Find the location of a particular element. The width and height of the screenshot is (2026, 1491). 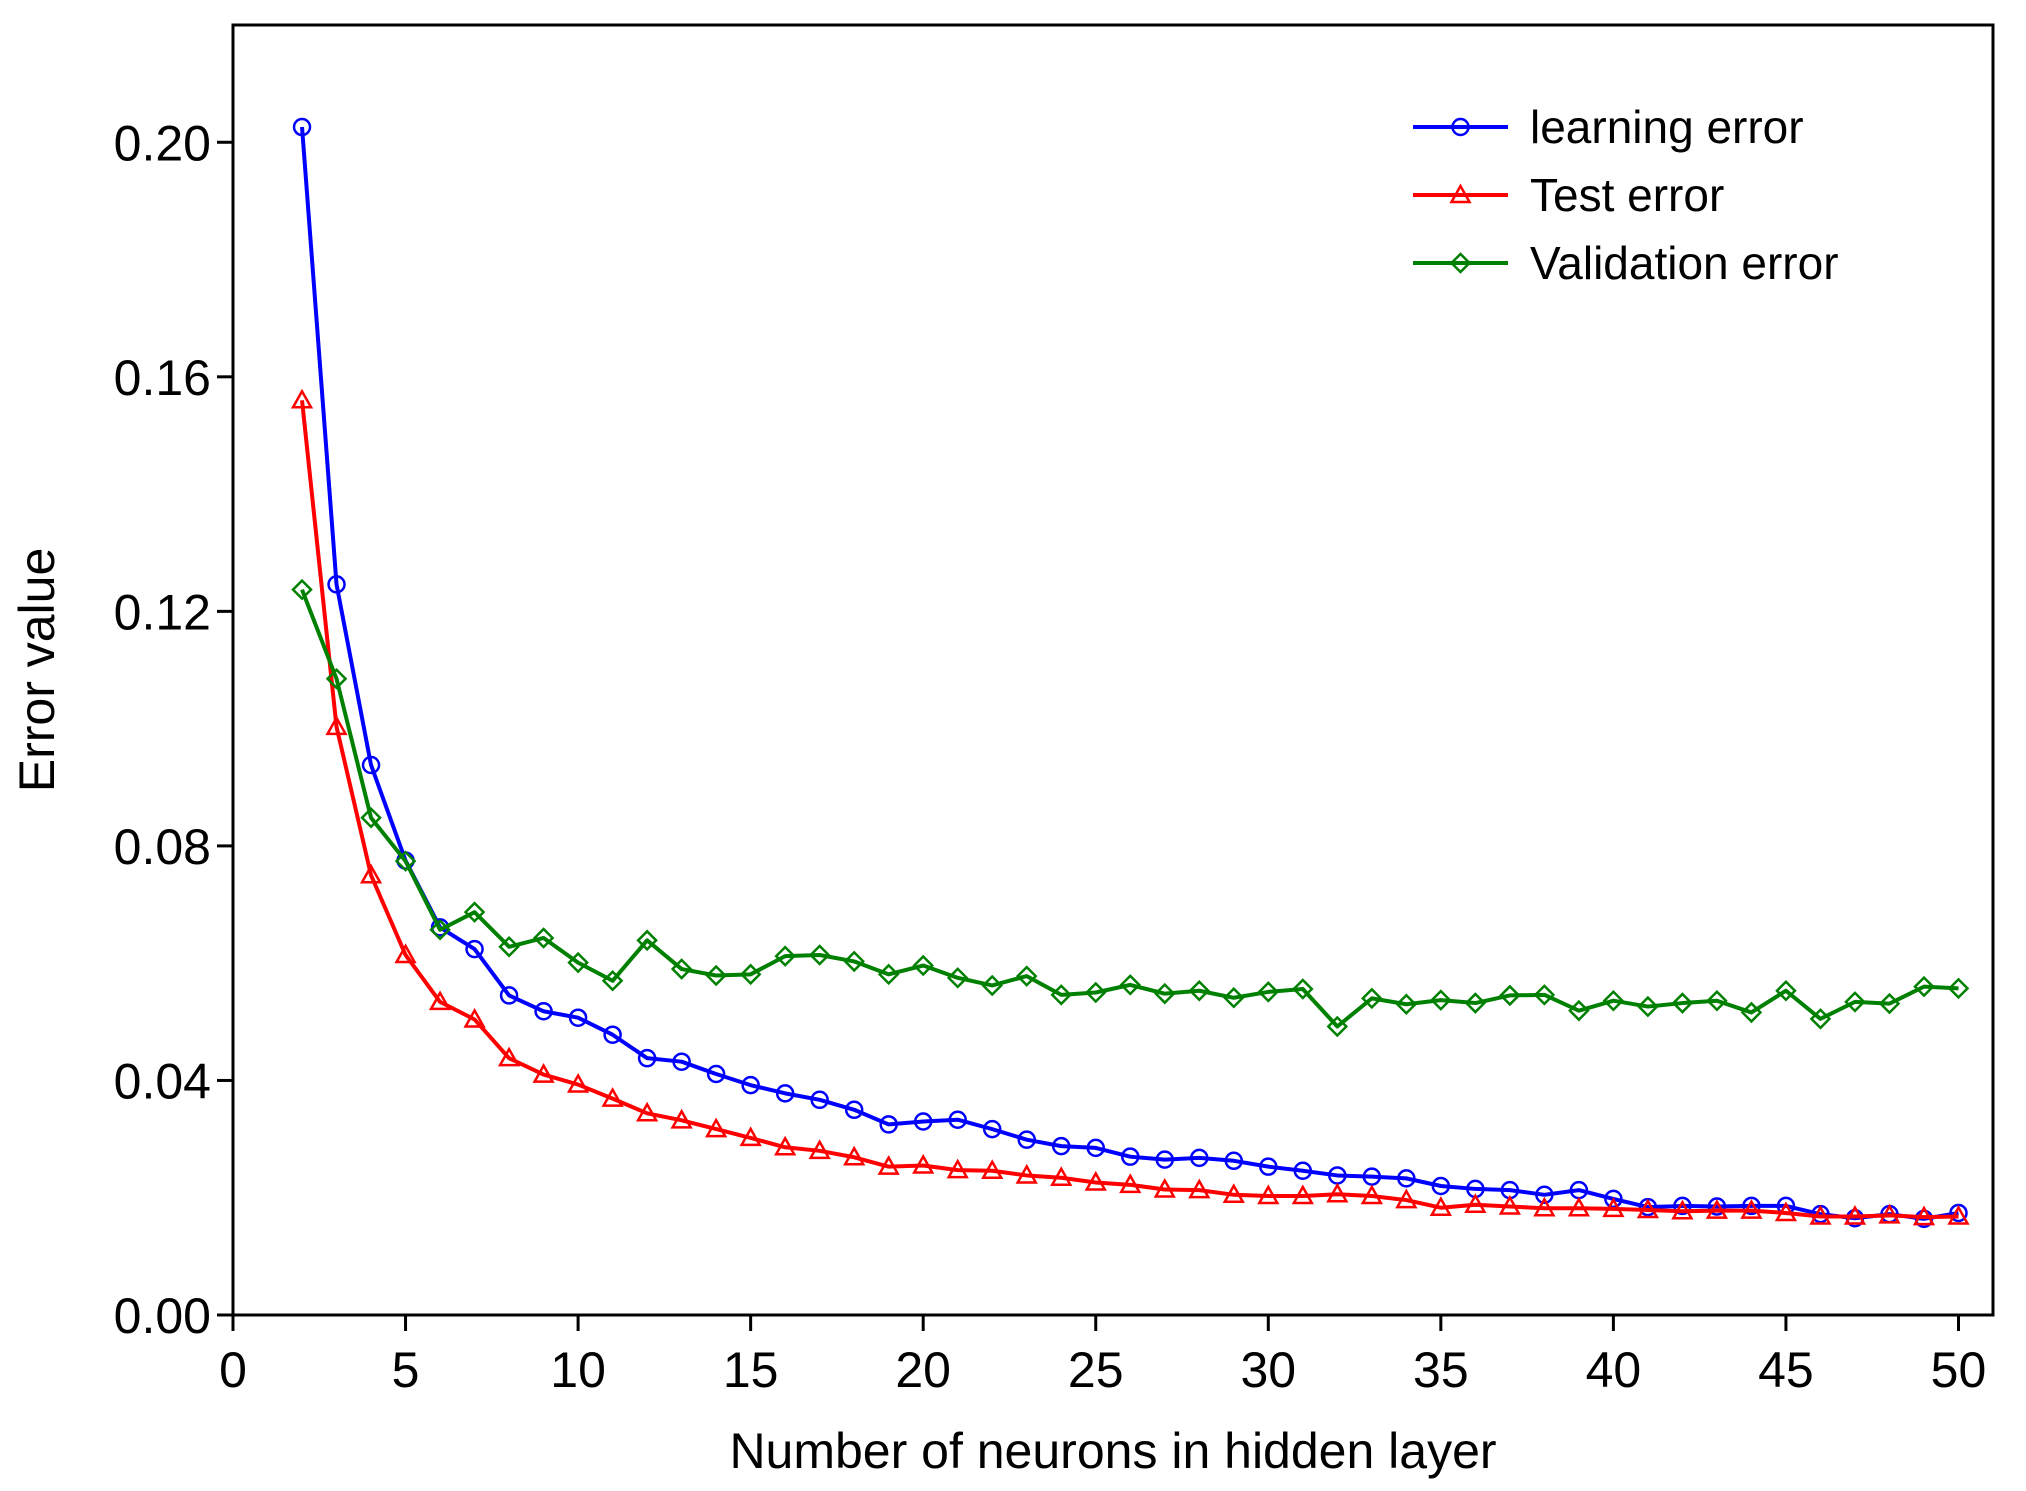

x-tick-label: 10 is located at coordinates (578, 1370).